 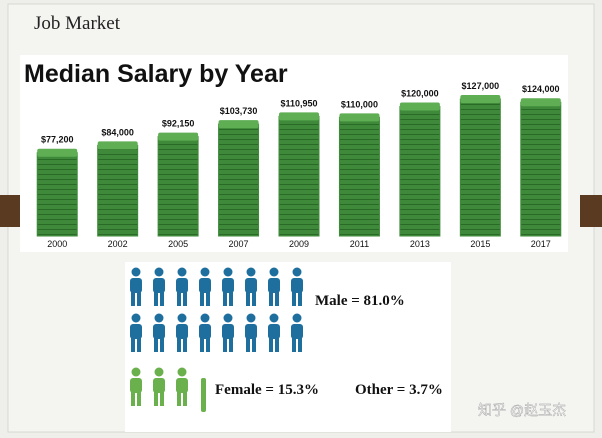 What do you see at coordinates (541, 244) in the screenshot?
I see `x-tick-label: 2017` at bounding box center [541, 244].